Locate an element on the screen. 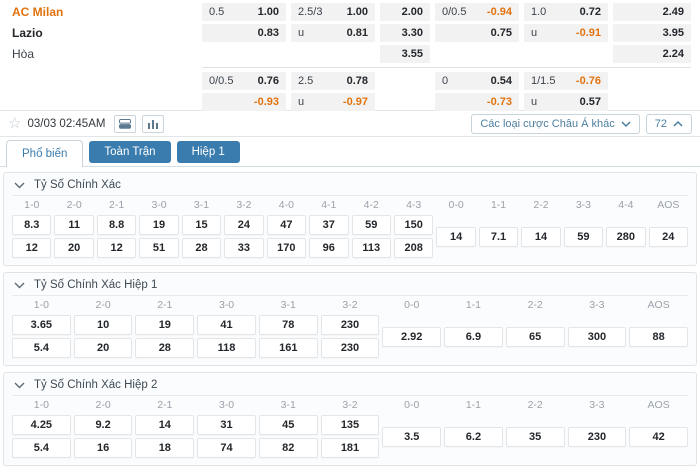 The height and width of the screenshot is (471, 700). odds-cell: 65 is located at coordinates (535, 336).